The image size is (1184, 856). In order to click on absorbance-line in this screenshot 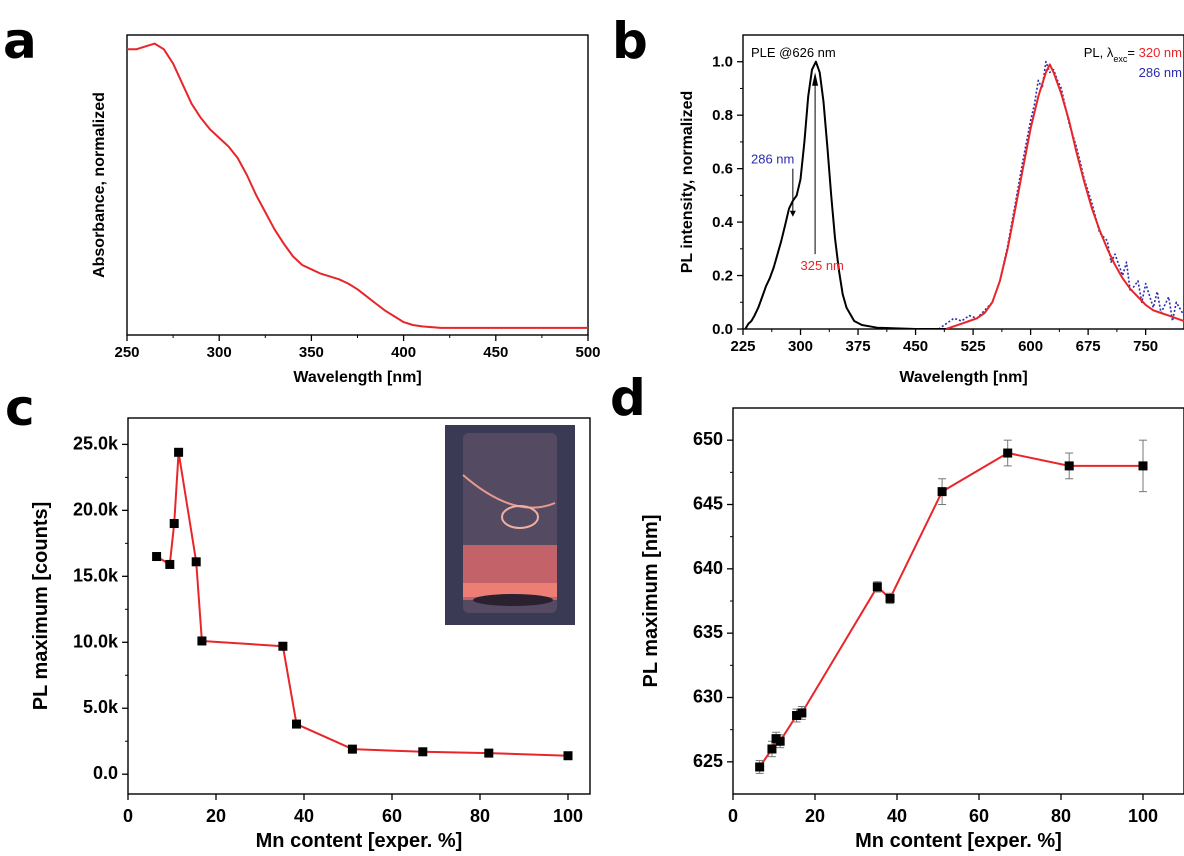, I will do `click(357, 185)`.